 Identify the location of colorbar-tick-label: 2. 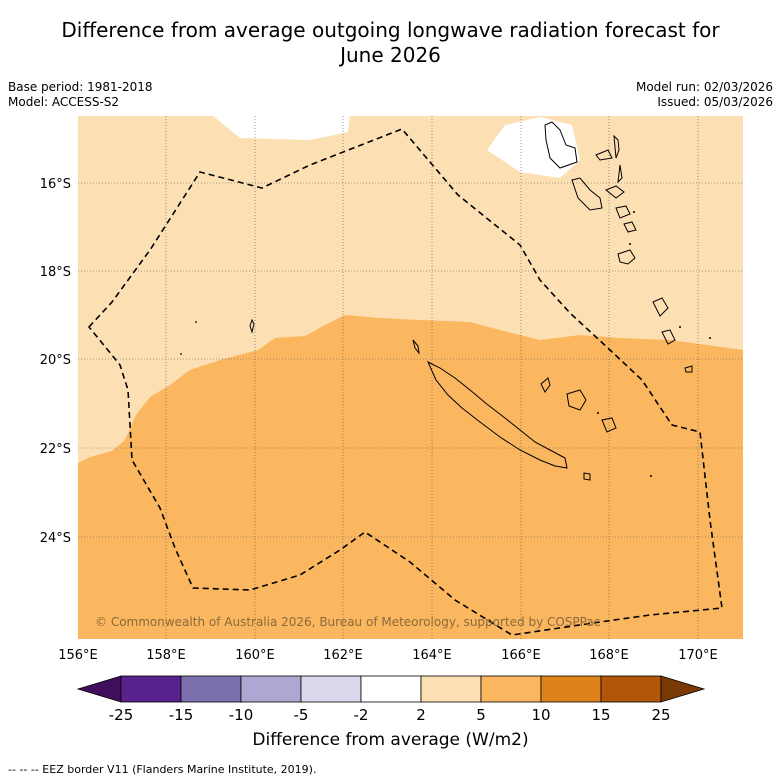
(421, 715).